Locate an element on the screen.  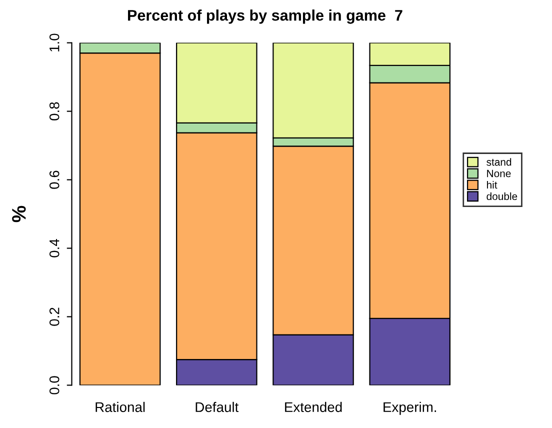
x-tick-label: Rational is located at coordinates (120, 407).